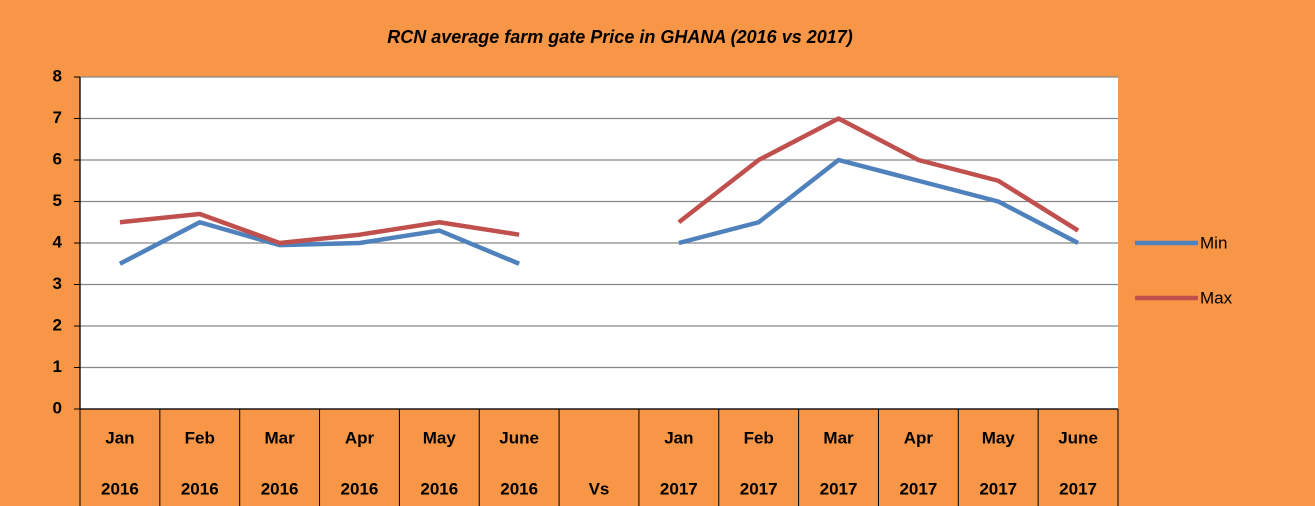 The image size is (1315, 506). Describe the element at coordinates (57, 200) in the screenshot. I see `y-tick-label: 5` at that location.